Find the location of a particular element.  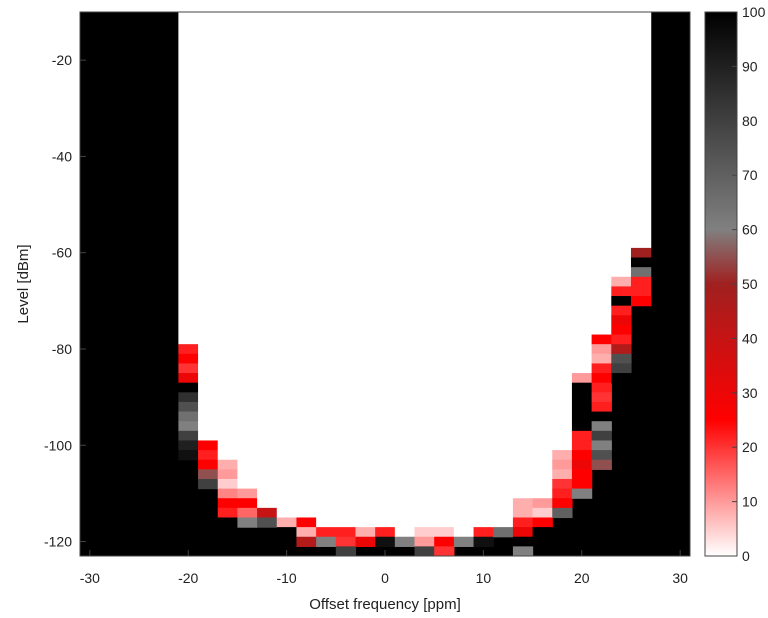

colorbar-tick-label: 70 is located at coordinates (750, 175).